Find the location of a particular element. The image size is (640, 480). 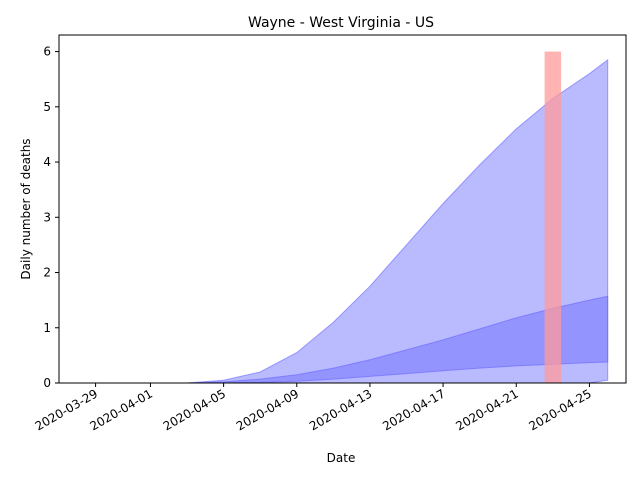

x-tick-label: 2020-04-05 is located at coordinates (194, 409).